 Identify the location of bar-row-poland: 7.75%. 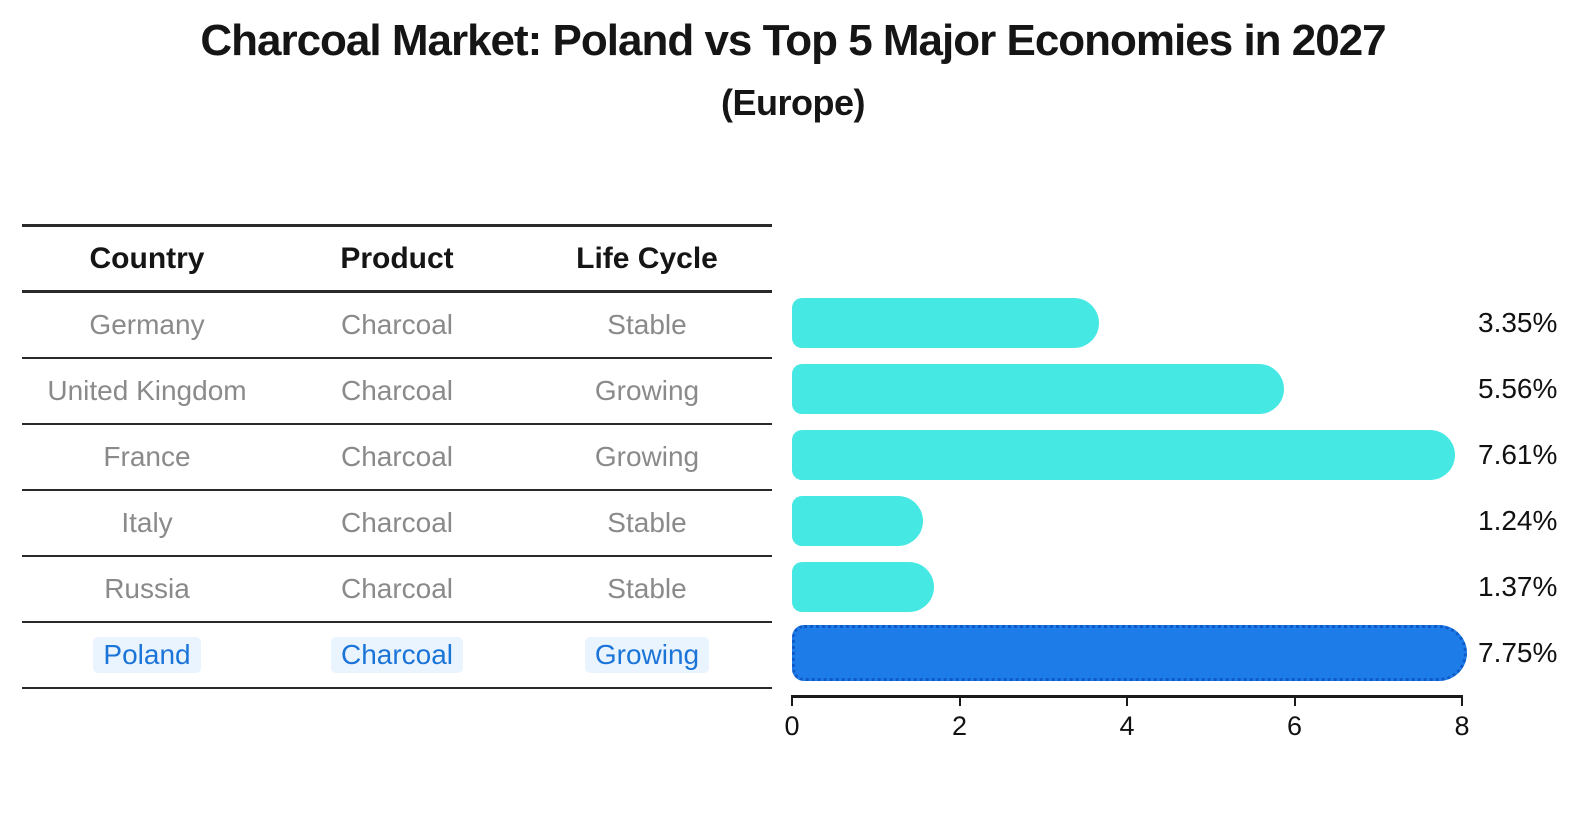
(1189, 653).